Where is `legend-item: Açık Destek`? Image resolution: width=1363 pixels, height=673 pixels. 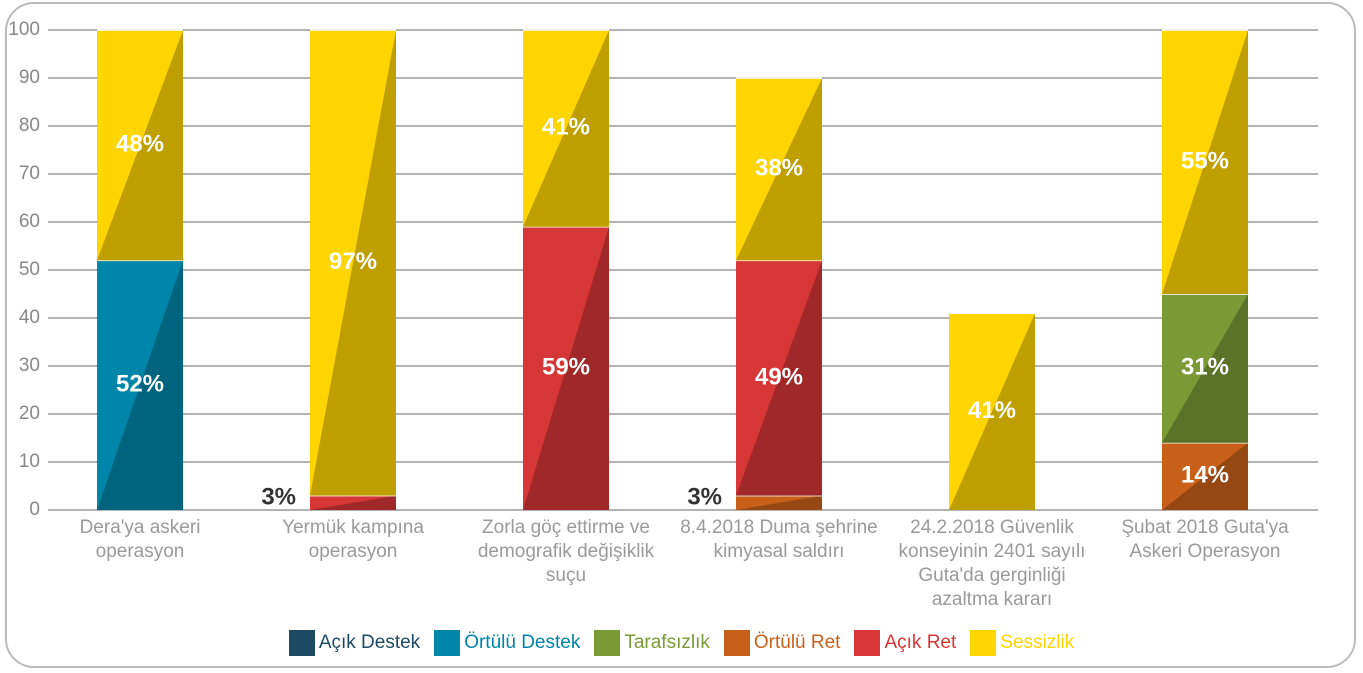
legend-item: Açık Destek is located at coordinates (354, 643).